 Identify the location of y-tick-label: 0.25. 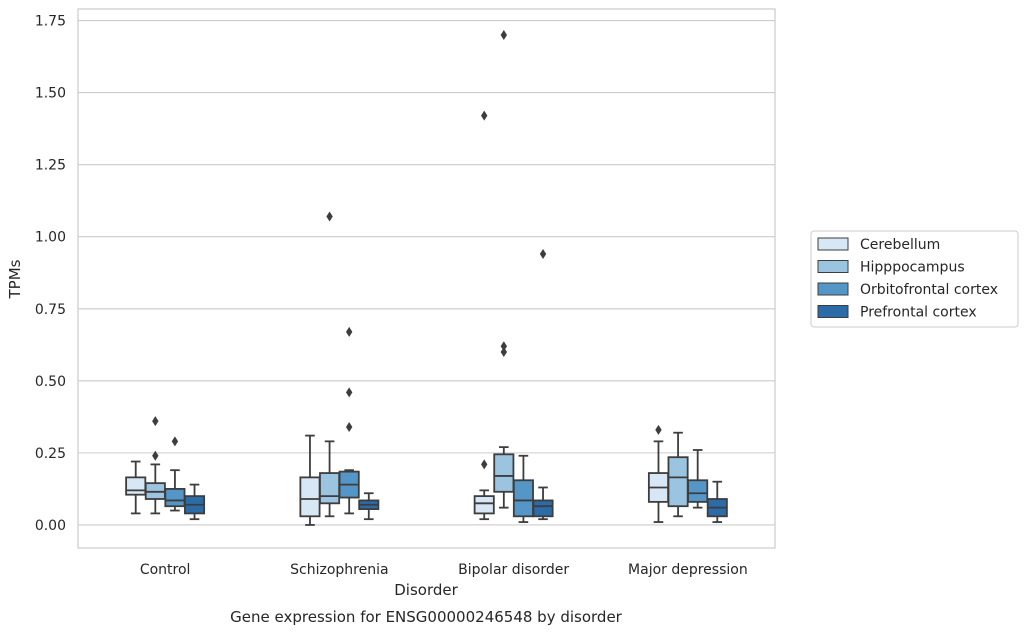
(50, 454).